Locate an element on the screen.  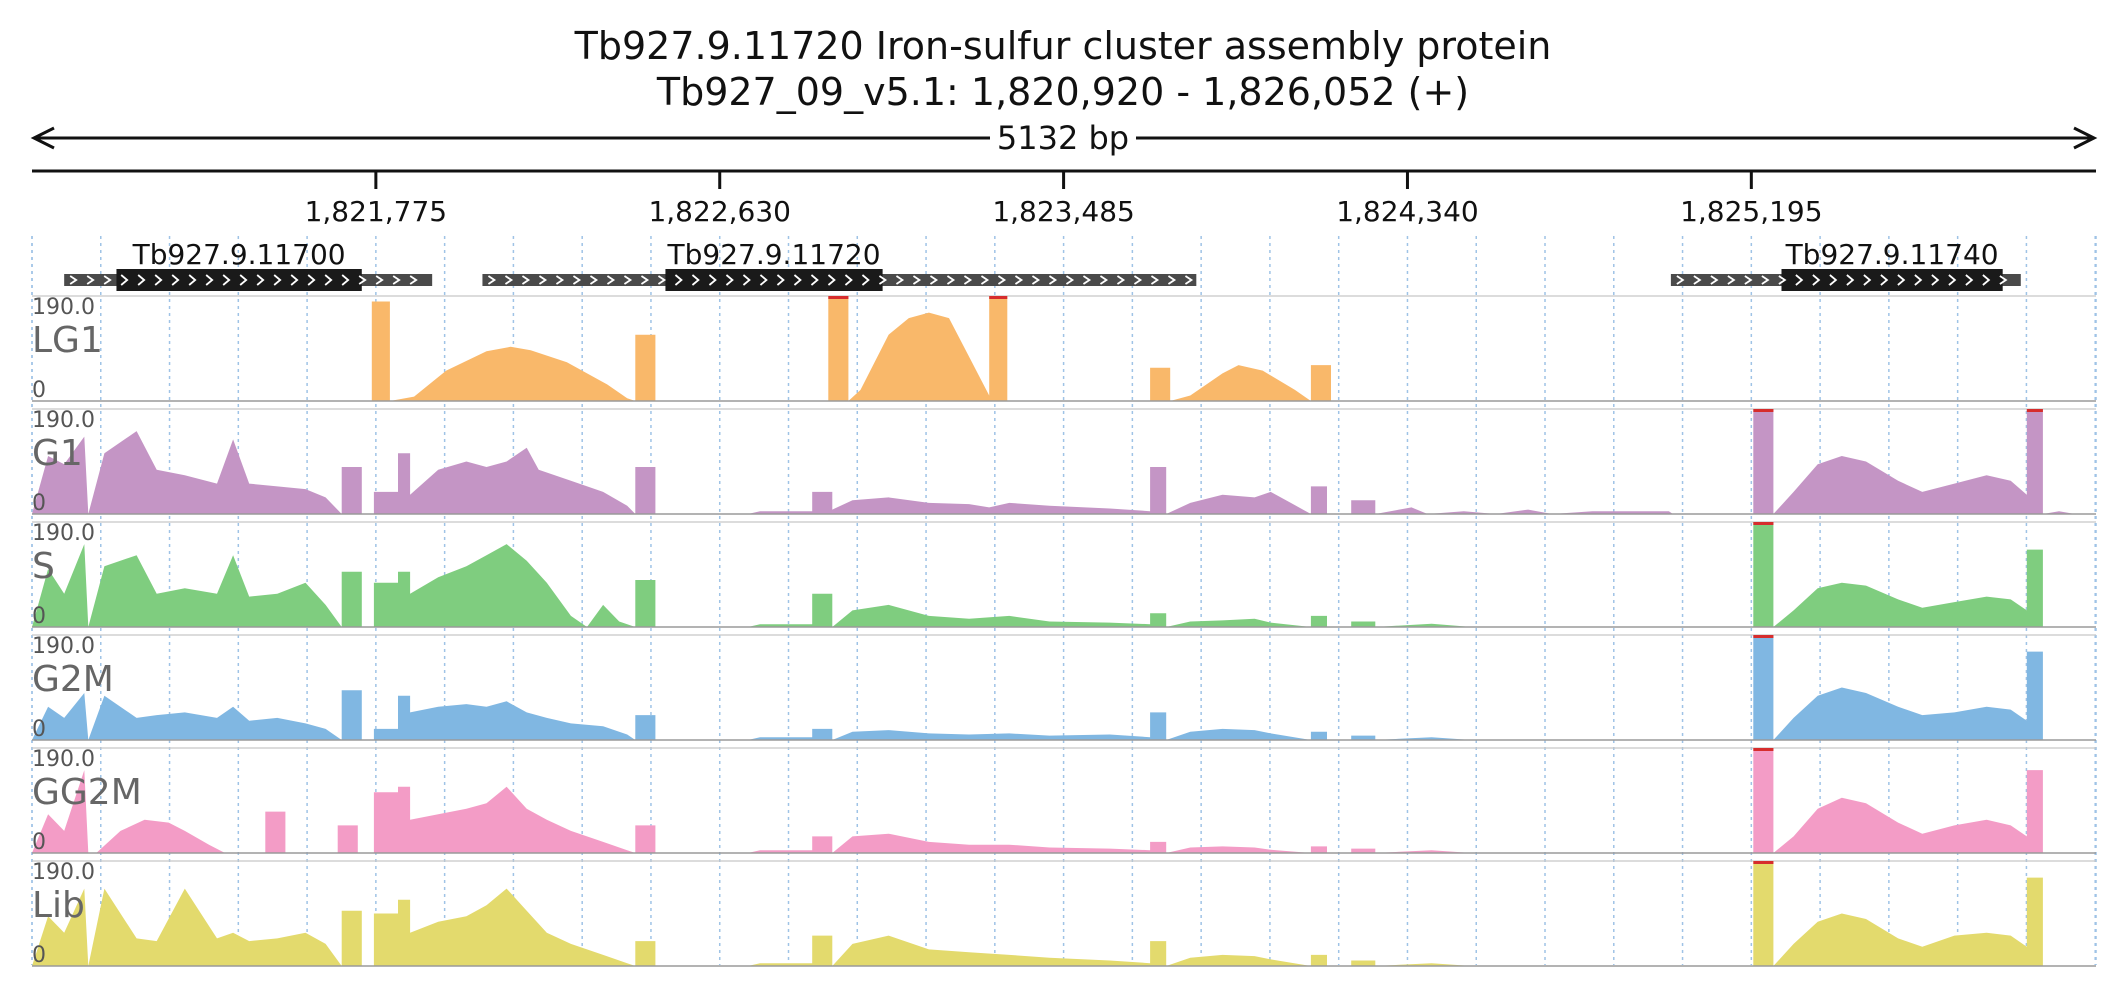
axis-tick-label: 1,823,485 is located at coordinates (1063, 211).